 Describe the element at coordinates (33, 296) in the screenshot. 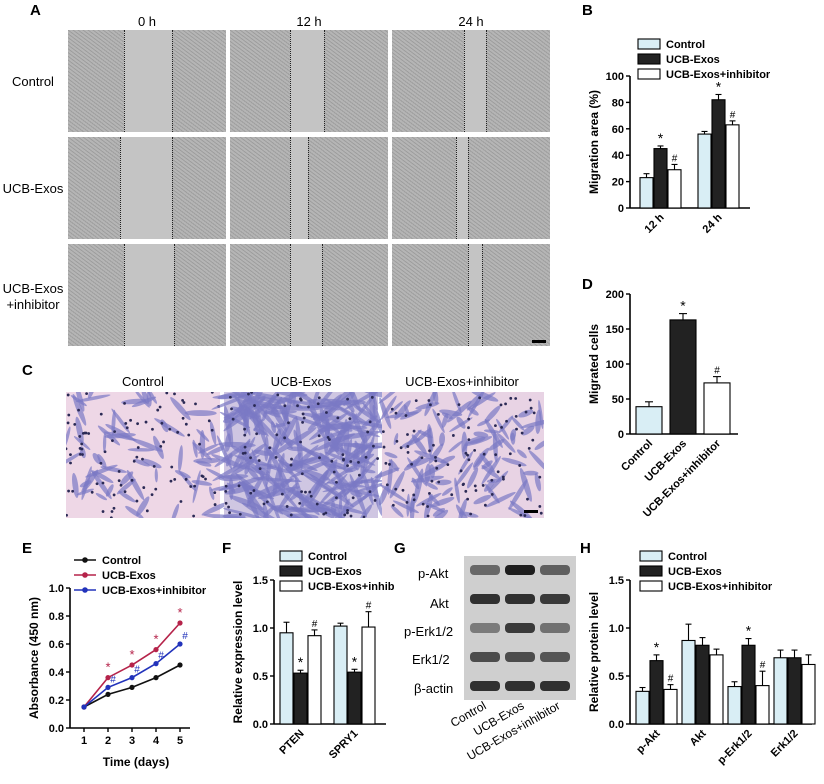

I see `panel-a-row-inhibitor: UCB-Exos +inhibitor` at that location.